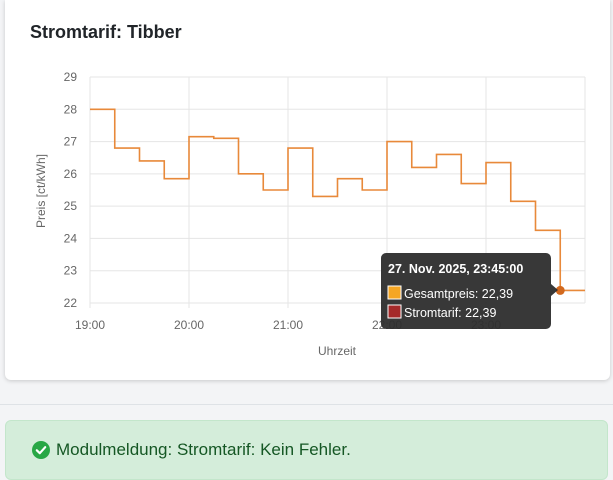 The image size is (613, 480). I want to click on tooltip-background, so click(466, 291).